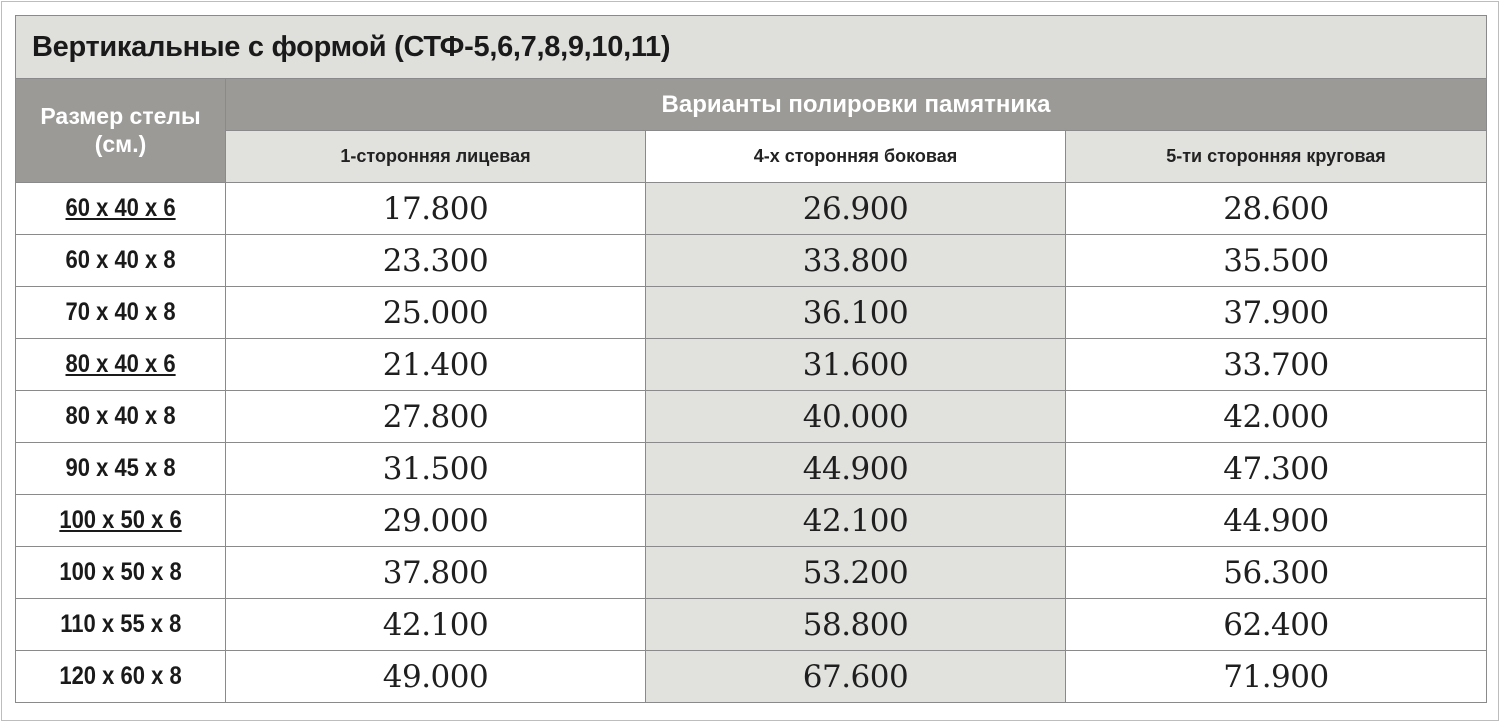  I want to click on size-cell: 90 x 45 x 8, so click(120, 468).